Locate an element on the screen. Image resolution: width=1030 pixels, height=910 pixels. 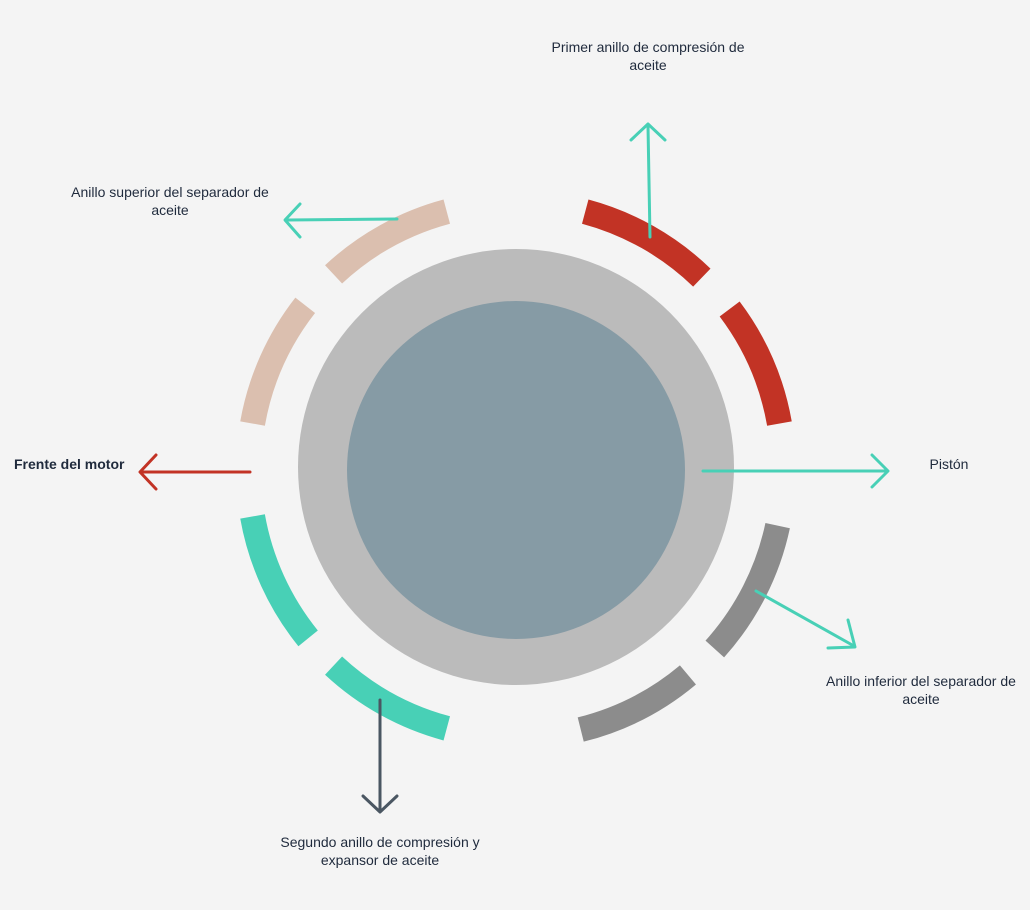
ring-upper-separator is located at coordinates (345, 312).